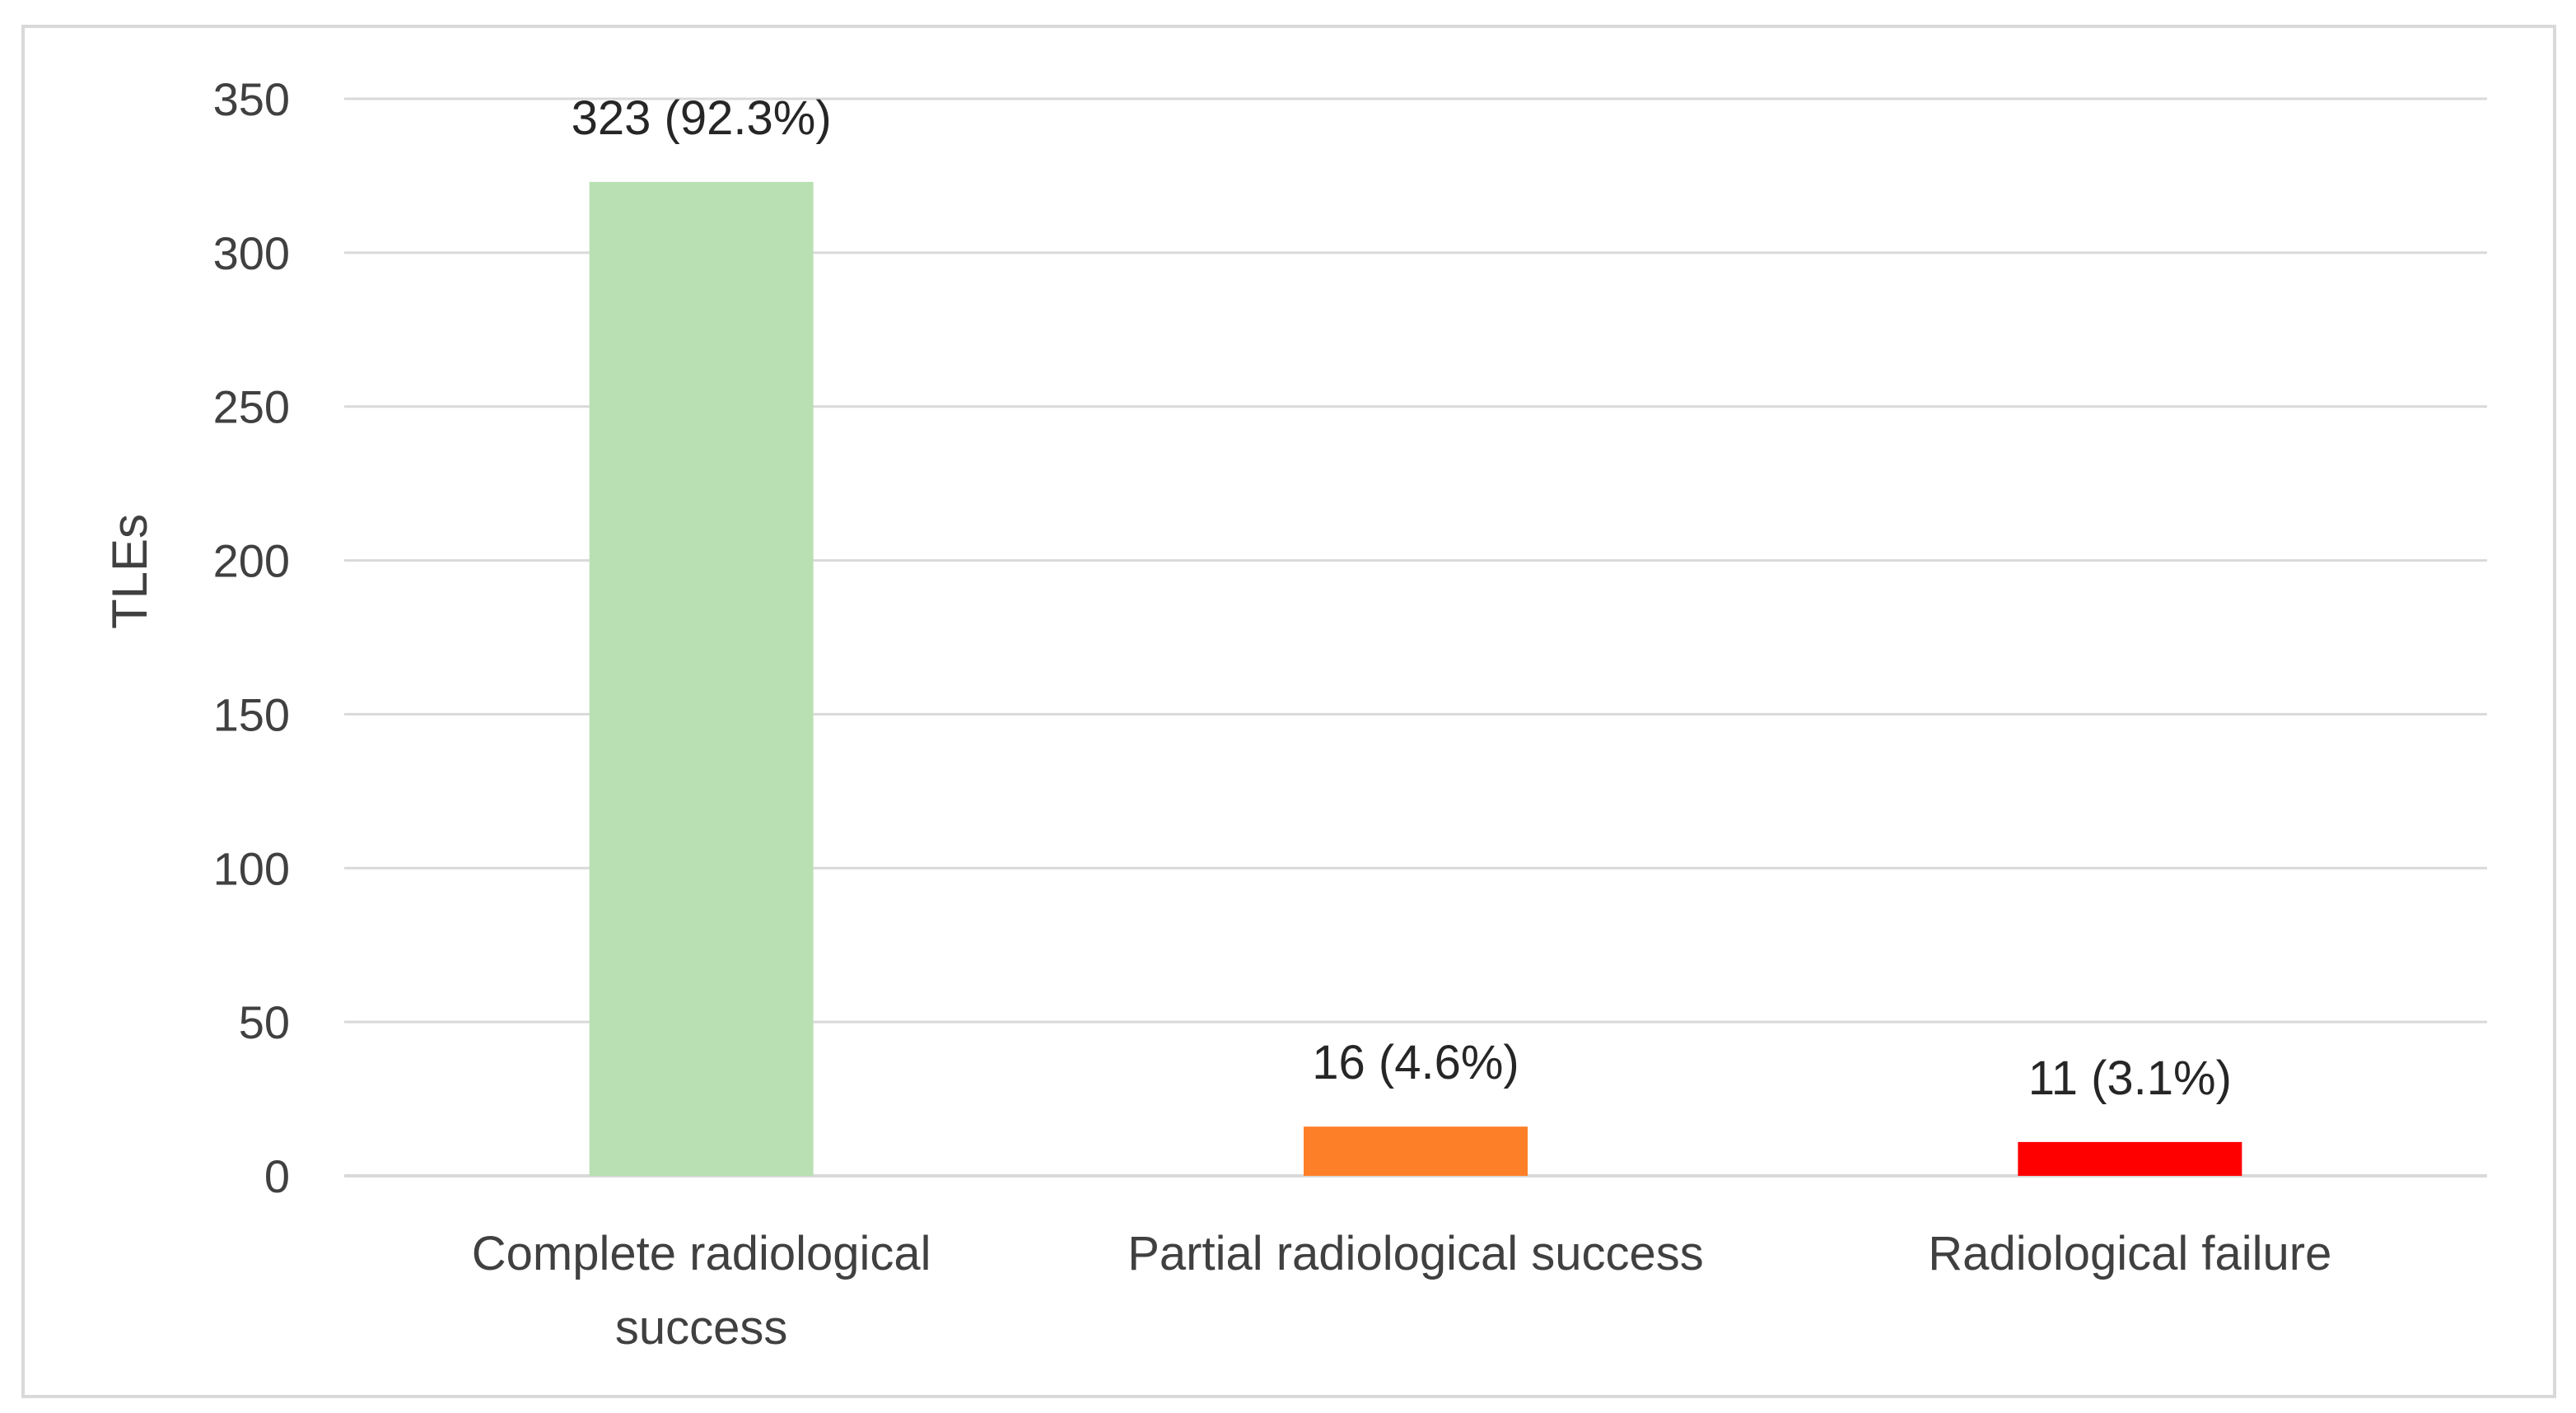  What do you see at coordinates (251, 714) in the screenshot?
I see `y-tick-label: 150` at bounding box center [251, 714].